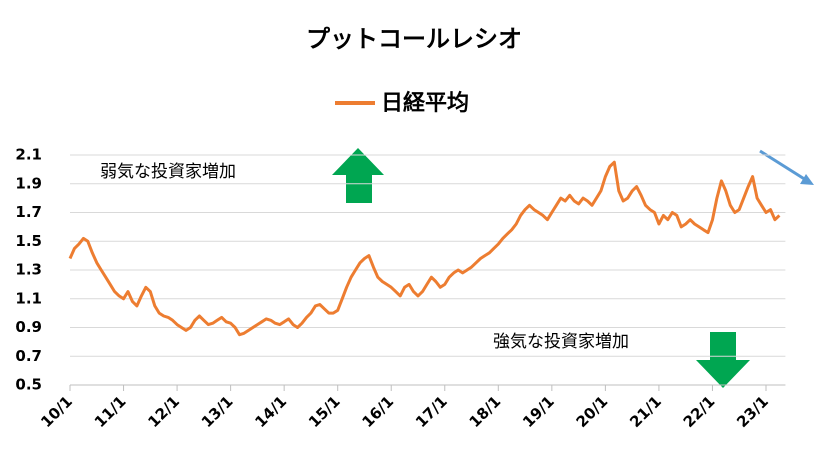 This screenshot has width=828, height=472. I want to click on down-arrow, so click(723, 360).